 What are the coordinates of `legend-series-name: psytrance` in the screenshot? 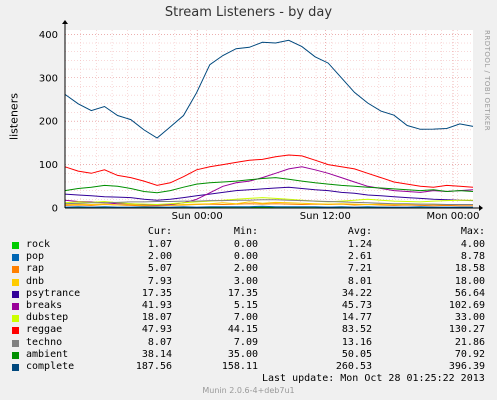 It's located at (53, 293).